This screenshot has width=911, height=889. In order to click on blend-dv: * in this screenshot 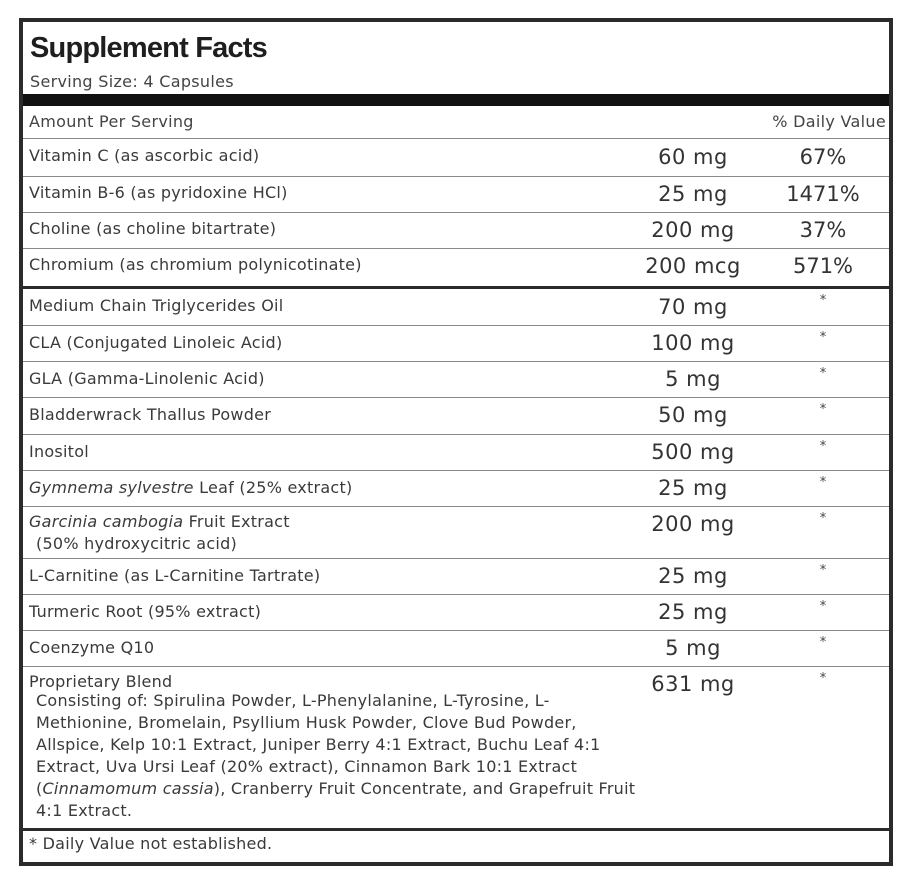, I will do `click(823, 678)`.